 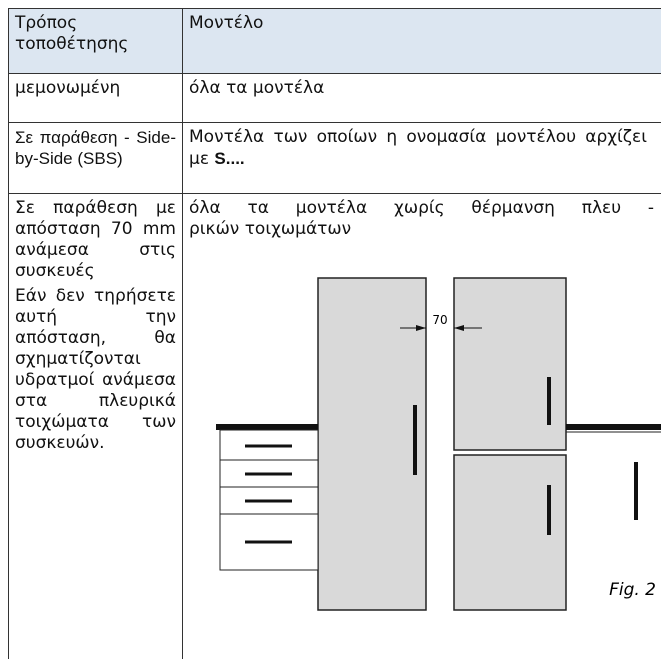 What do you see at coordinates (72, 33) in the screenshot?
I see `header-text: Τρόπος τοποθέτησης` at bounding box center [72, 33].